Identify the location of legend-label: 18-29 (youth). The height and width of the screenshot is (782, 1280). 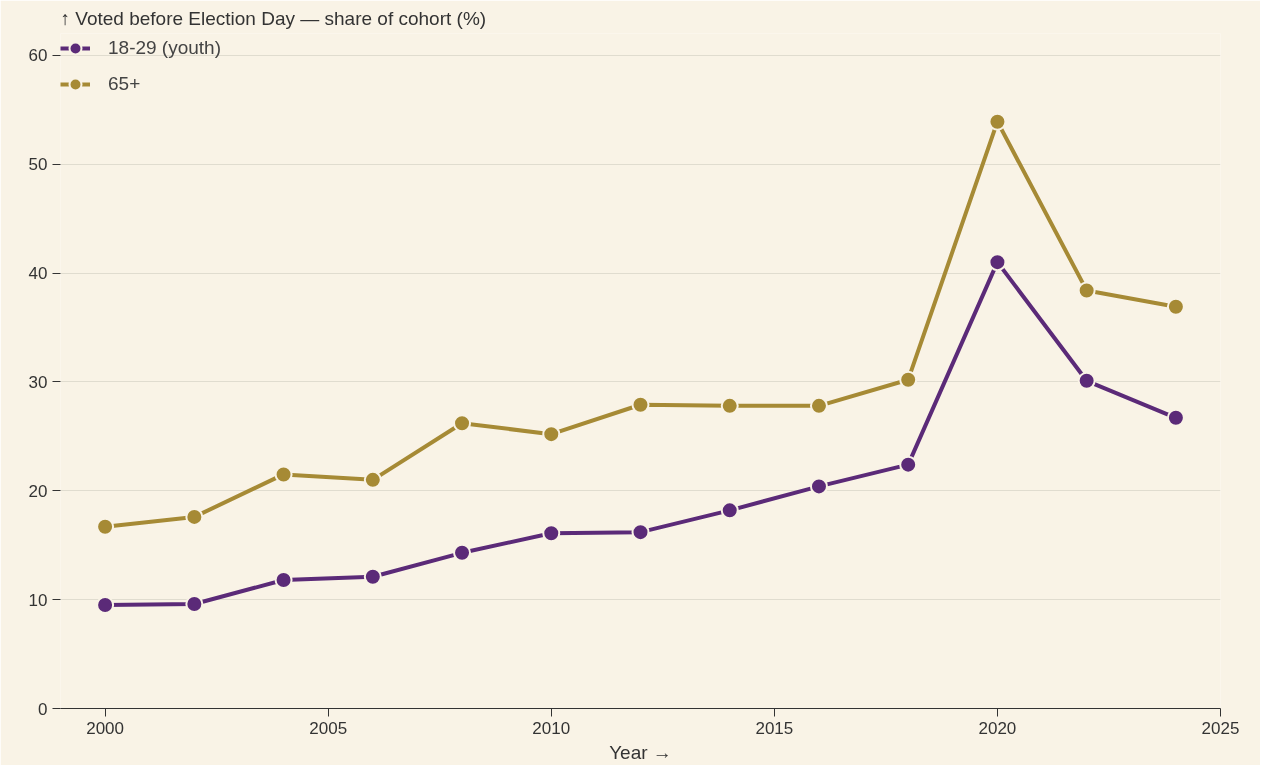
(165, 48).